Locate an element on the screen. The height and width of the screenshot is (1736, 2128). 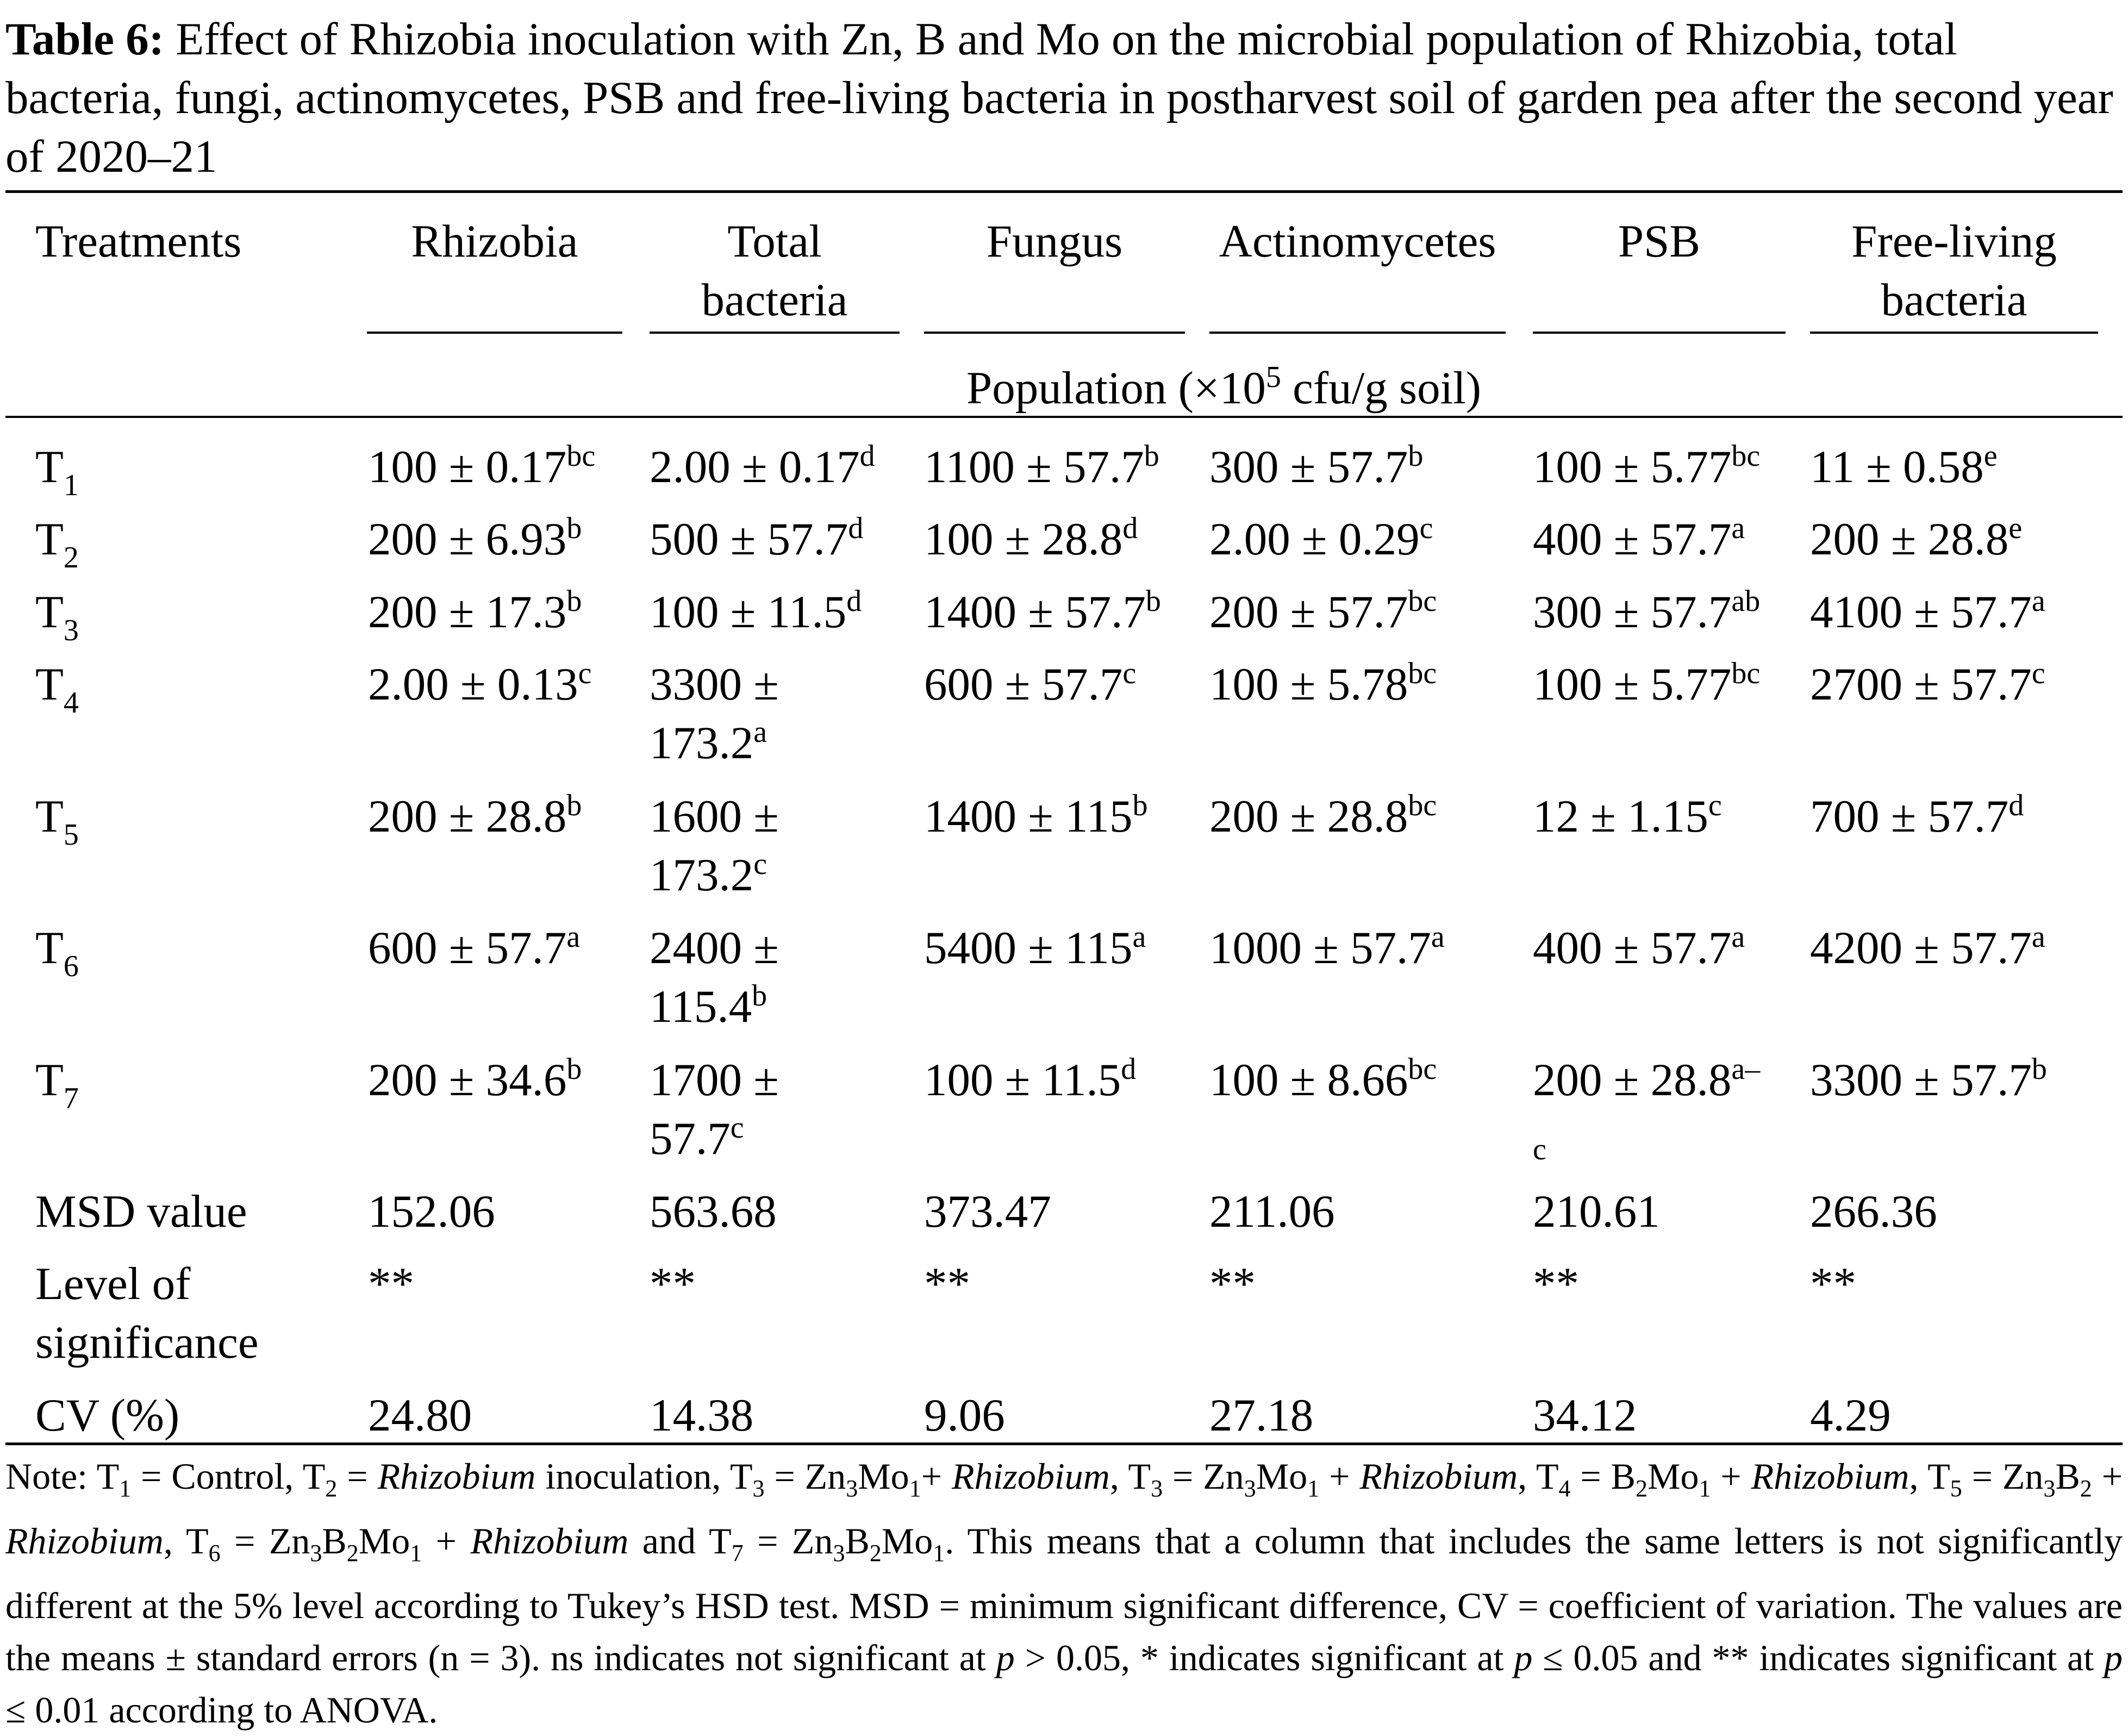
row-label-subscript: 7 is located at coordinates (71, 1098).